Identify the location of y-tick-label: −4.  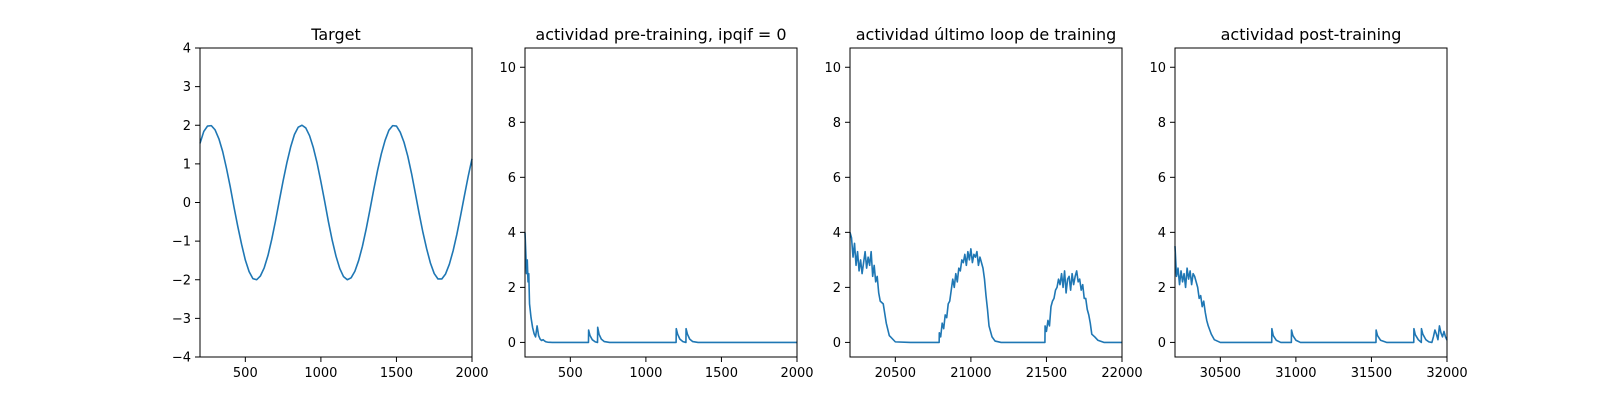
(181, 358).